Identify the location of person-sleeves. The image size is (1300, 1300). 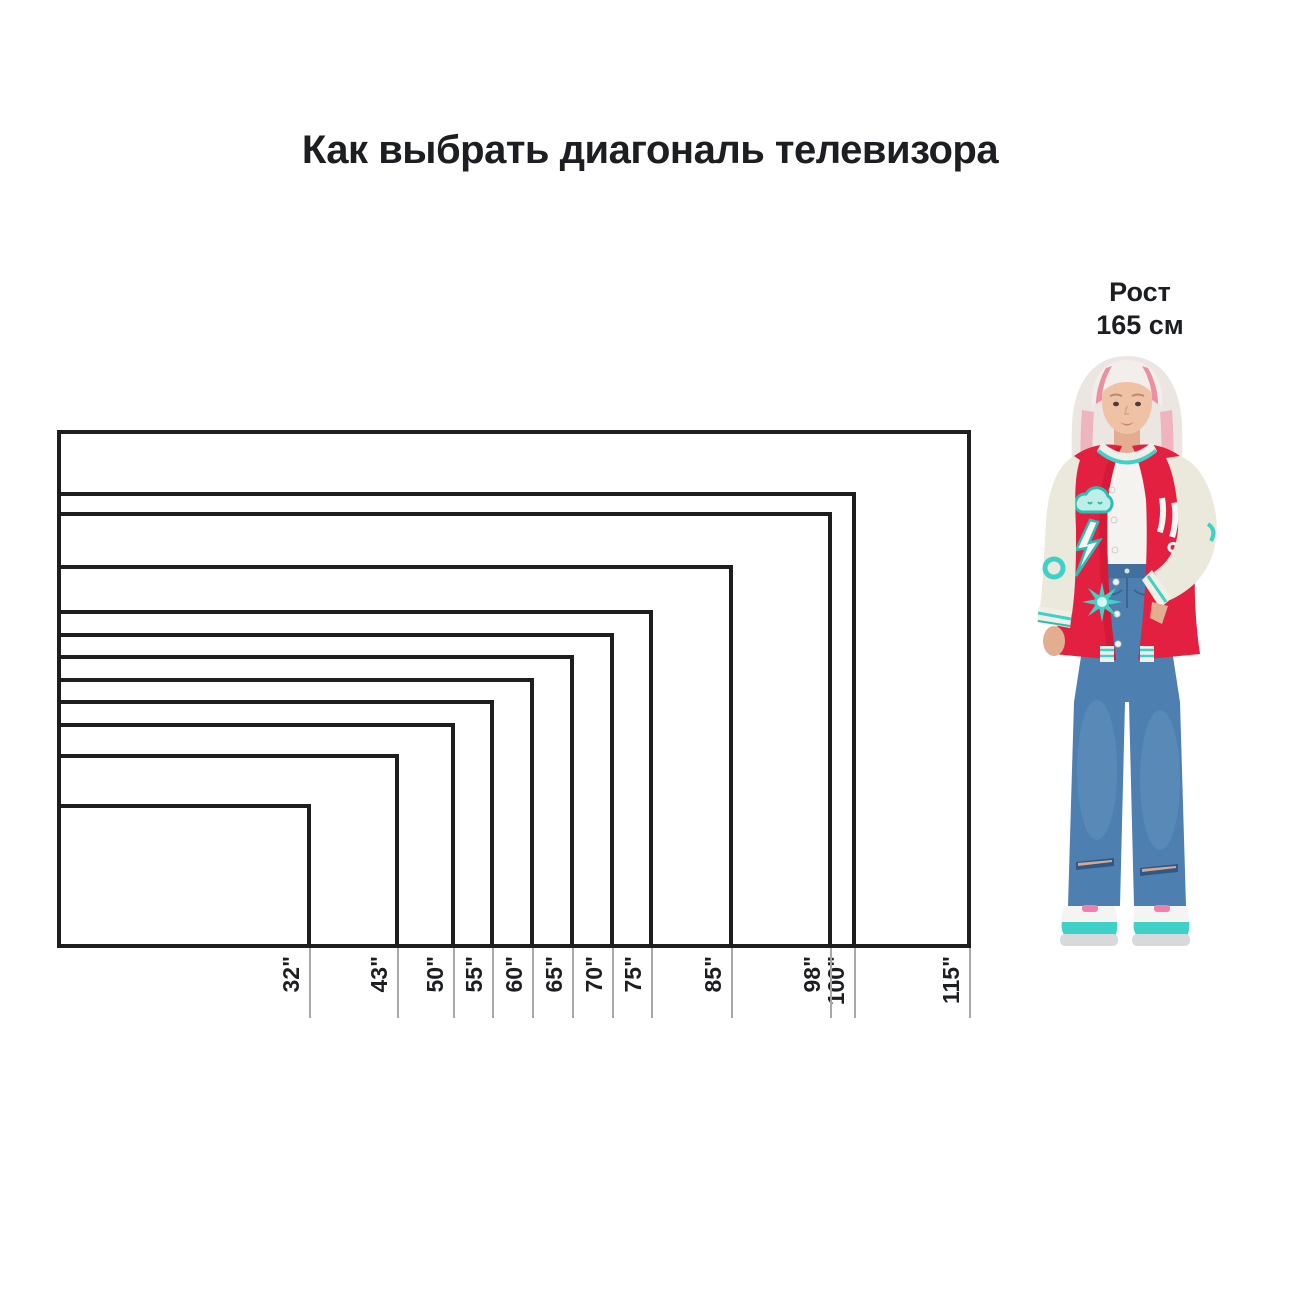
(1127, 556).